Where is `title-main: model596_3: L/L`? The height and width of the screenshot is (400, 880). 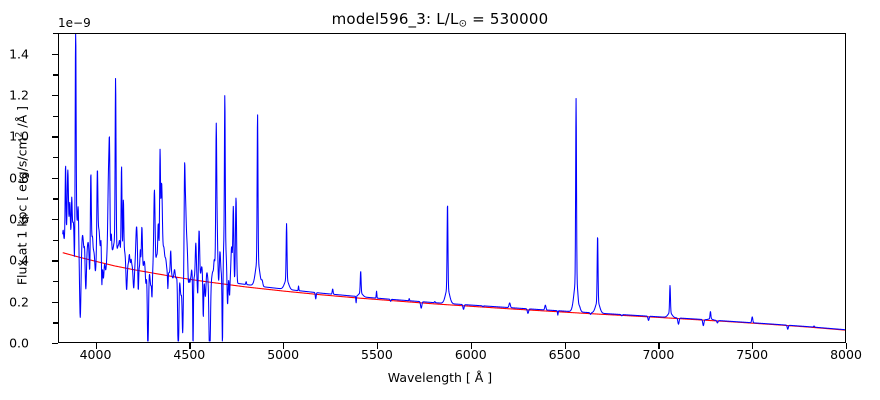 title-main: model596_3: L/L is located at coordinates (395, 19).